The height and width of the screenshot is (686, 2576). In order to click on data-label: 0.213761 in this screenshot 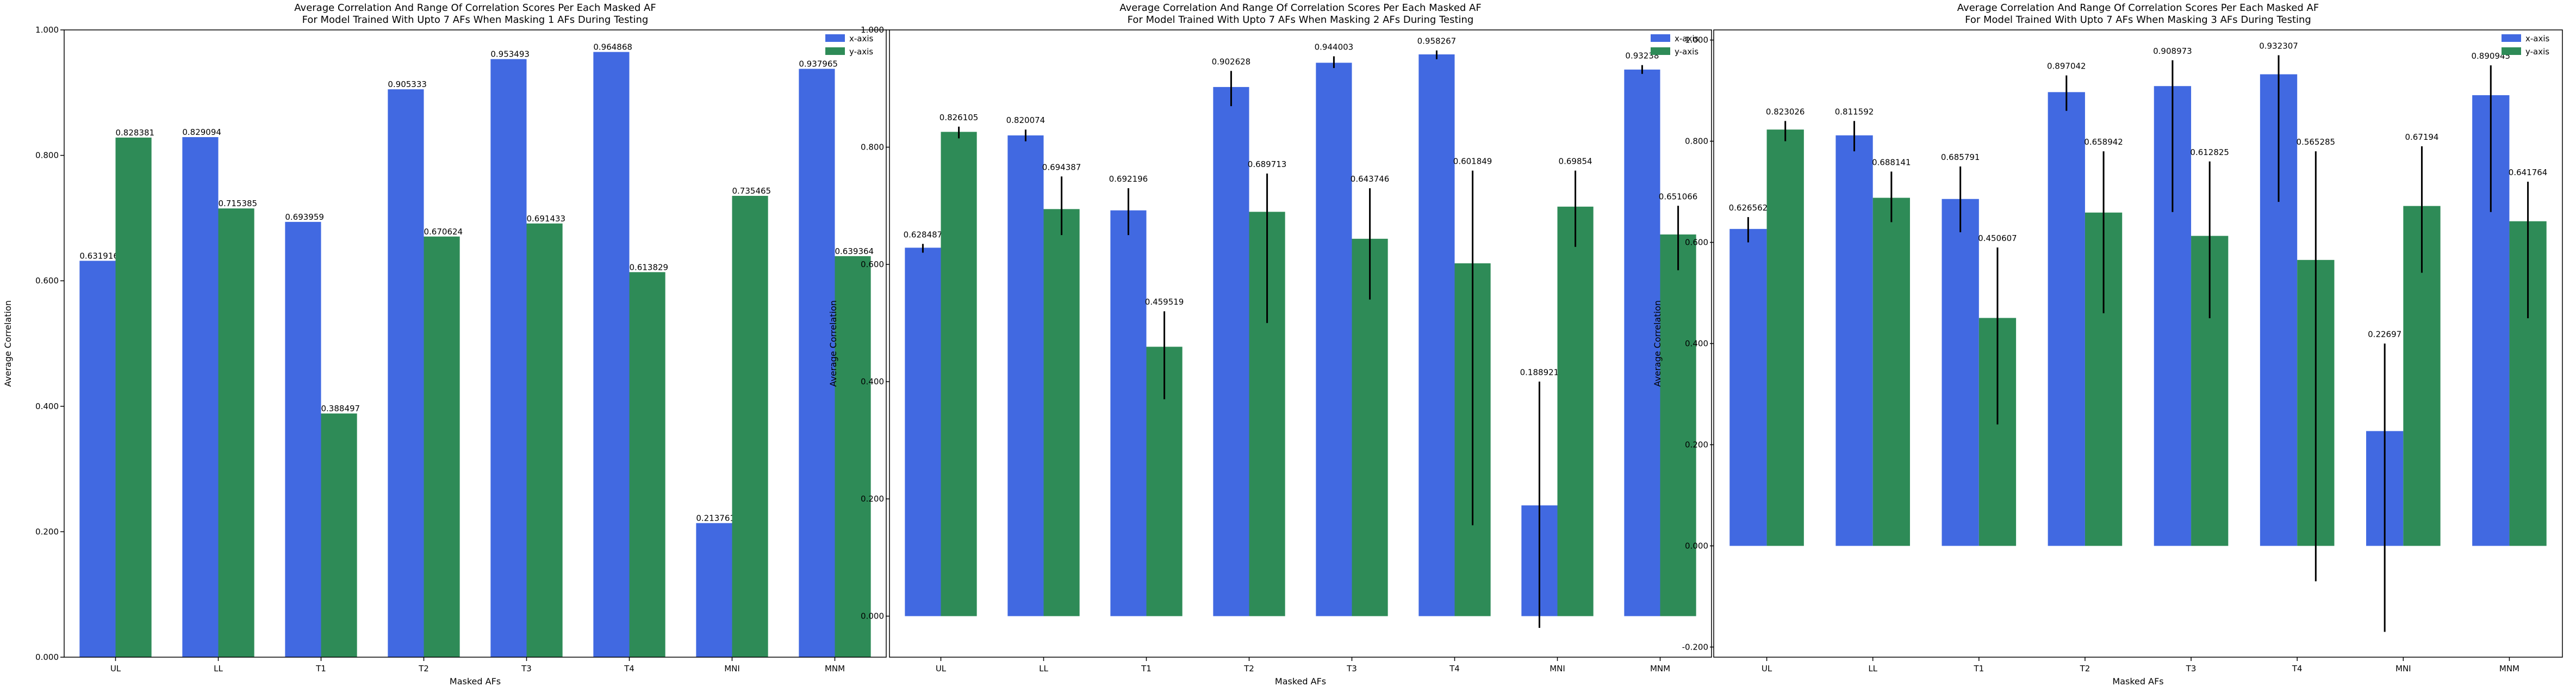, I will do `click(715, 518)`.